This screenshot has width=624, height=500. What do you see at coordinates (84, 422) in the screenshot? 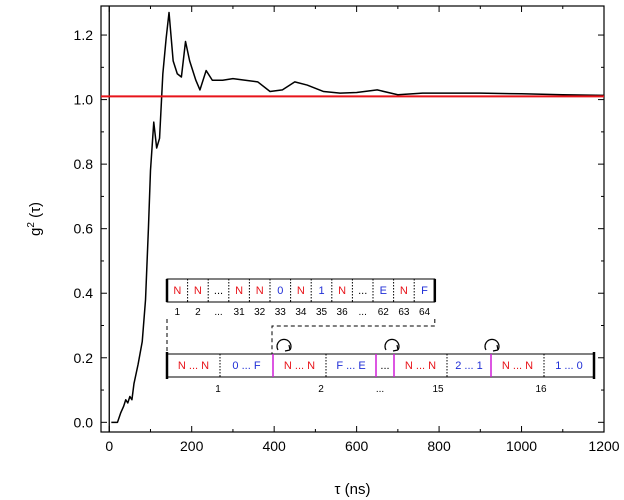
I see `y-tick-label: 0.0` at bounding box center [84, 422].